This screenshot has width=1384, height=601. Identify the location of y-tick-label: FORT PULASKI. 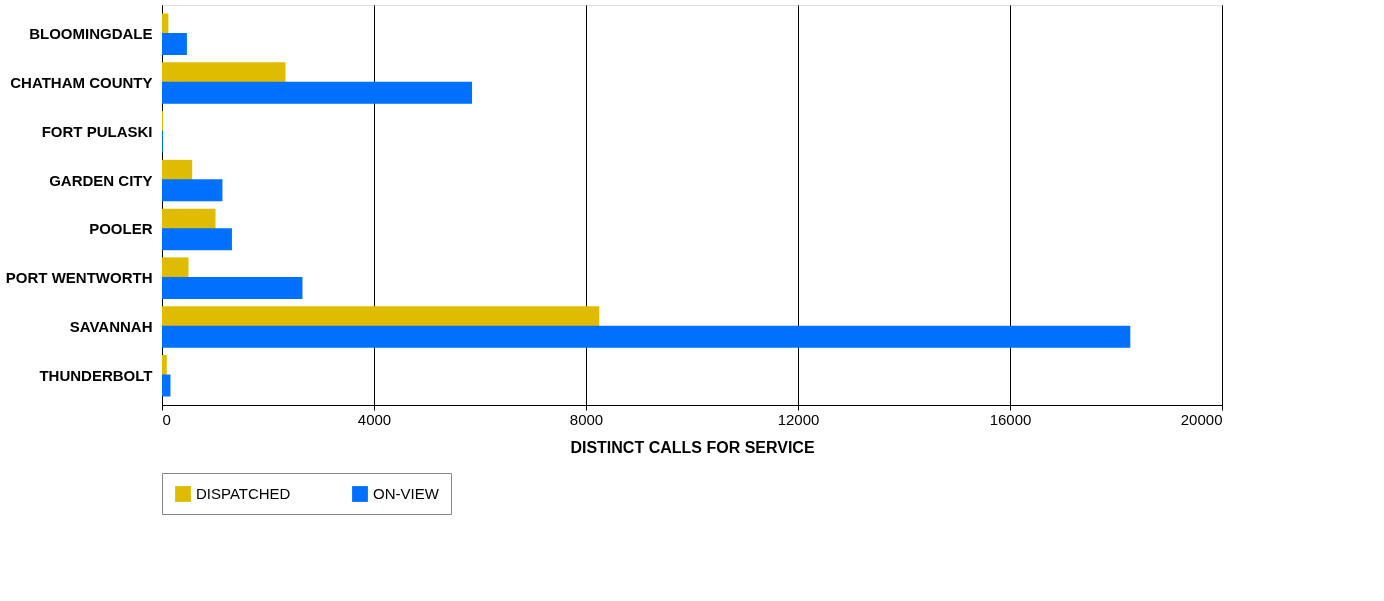
(97, 131).